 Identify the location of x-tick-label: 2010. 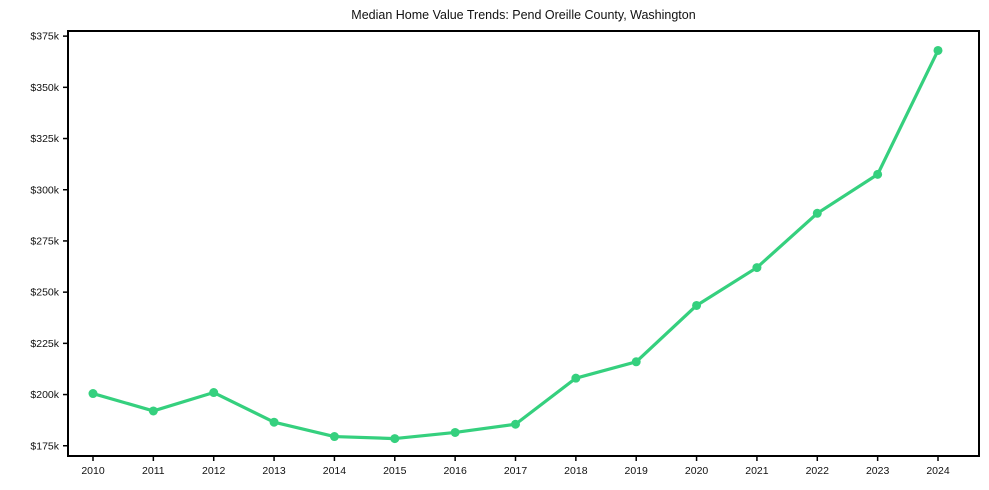
(93, 471).